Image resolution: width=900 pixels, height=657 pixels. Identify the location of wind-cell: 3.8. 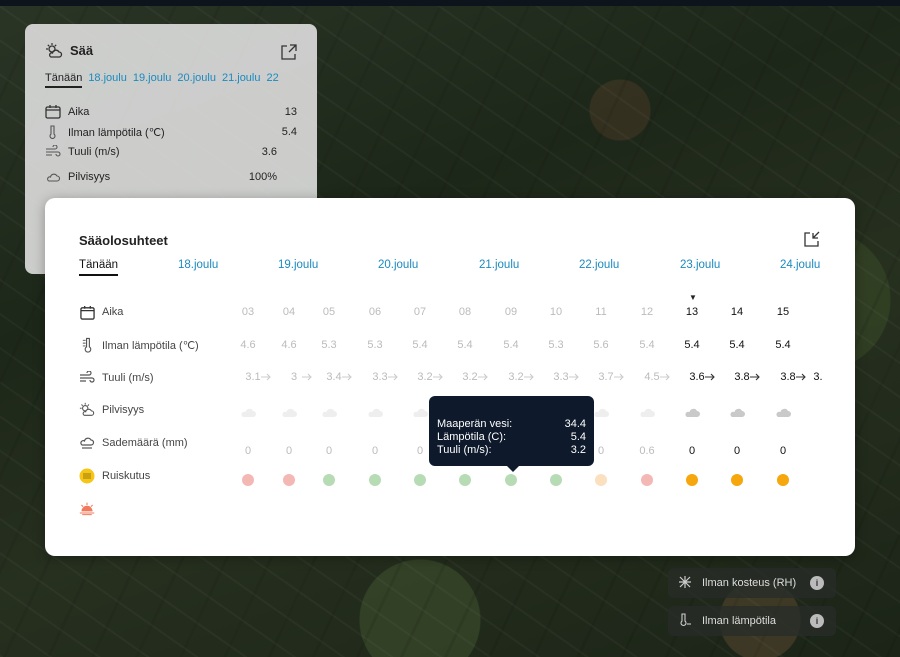
(788, 377).